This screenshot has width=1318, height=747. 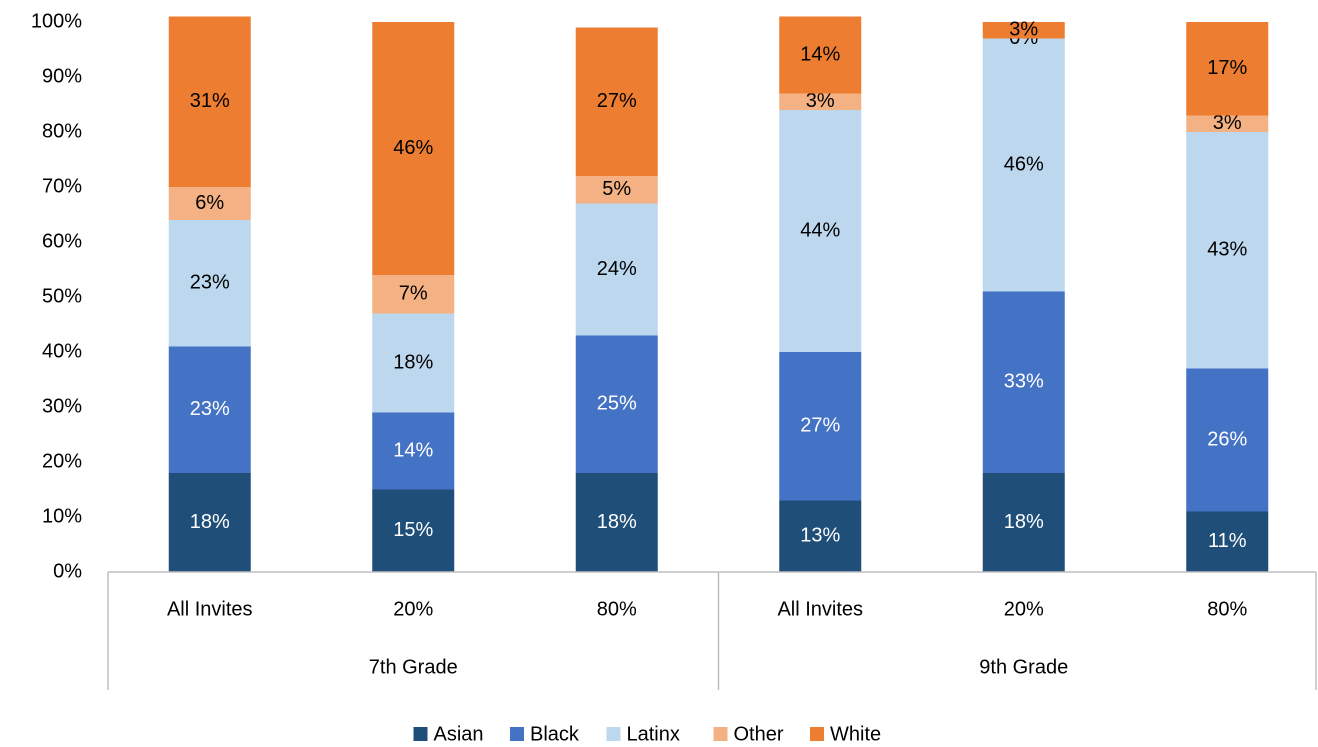 I want to click on data-label: 17%, so click(x=1227, y=68).